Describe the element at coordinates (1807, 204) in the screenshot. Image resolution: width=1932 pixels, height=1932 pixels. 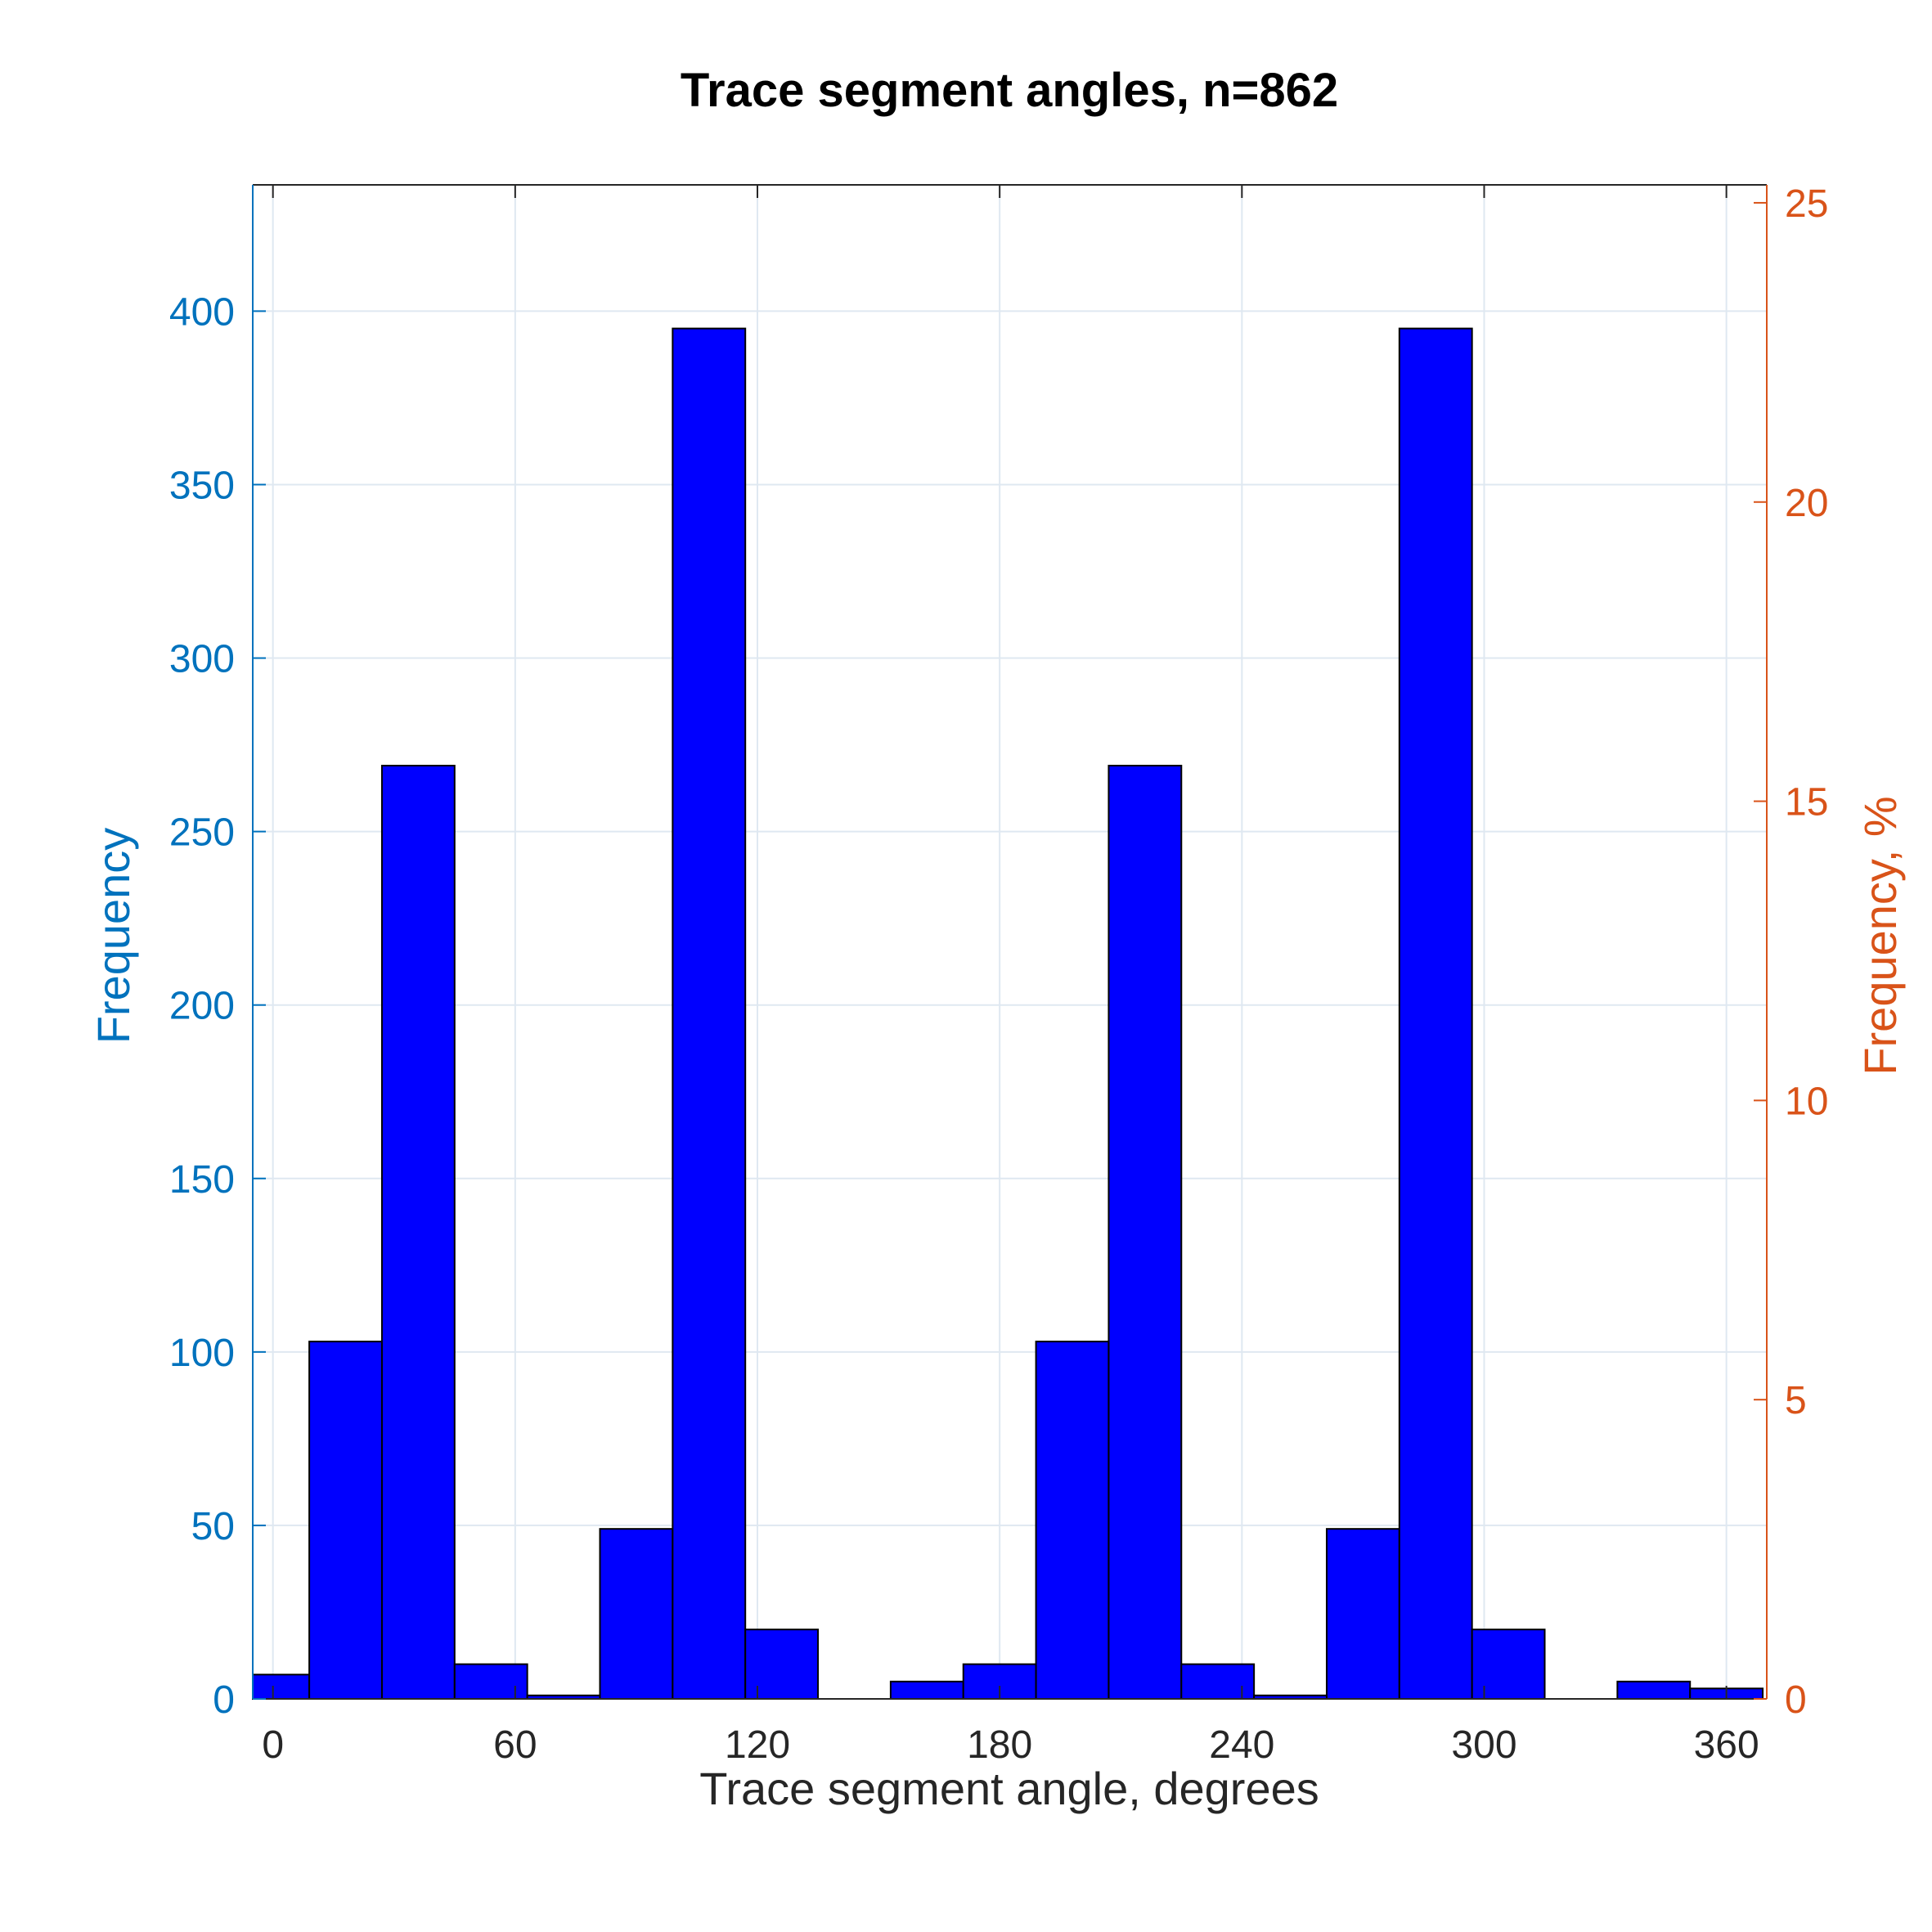
I see `y-tick-label-right: 25` at that location.